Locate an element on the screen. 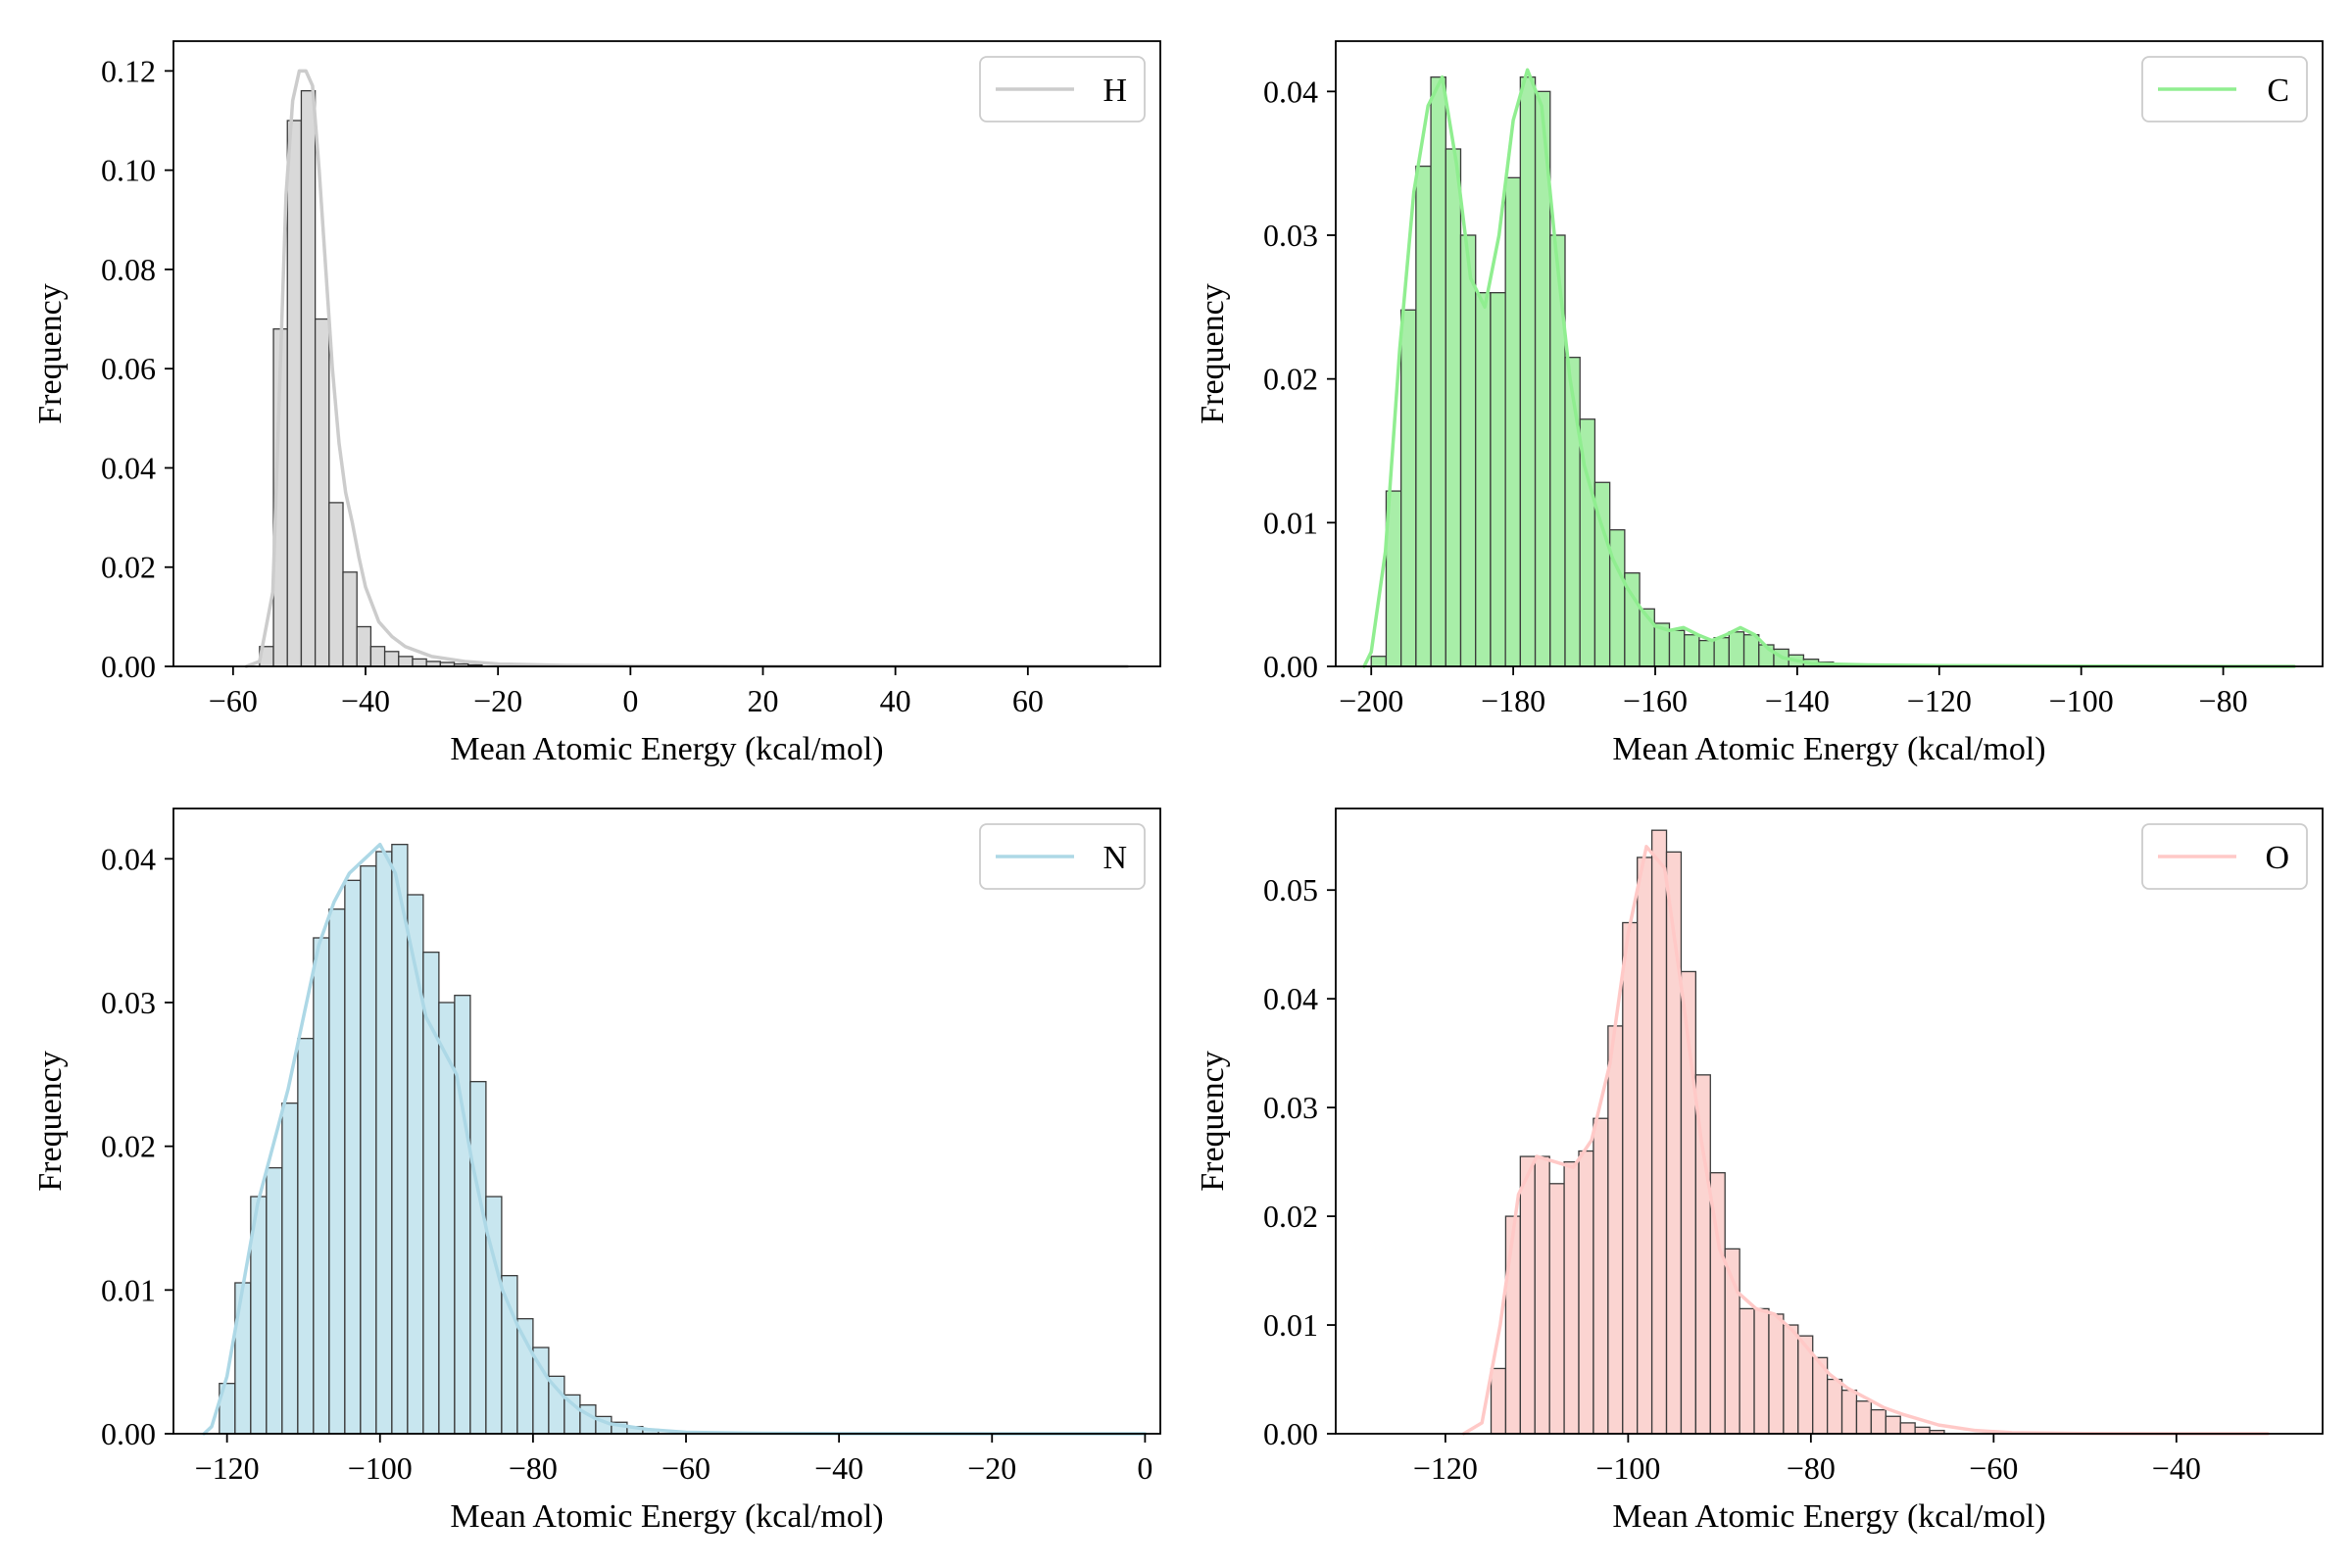  y-tick-label: 0.12 is located at coordinates (128, 70).